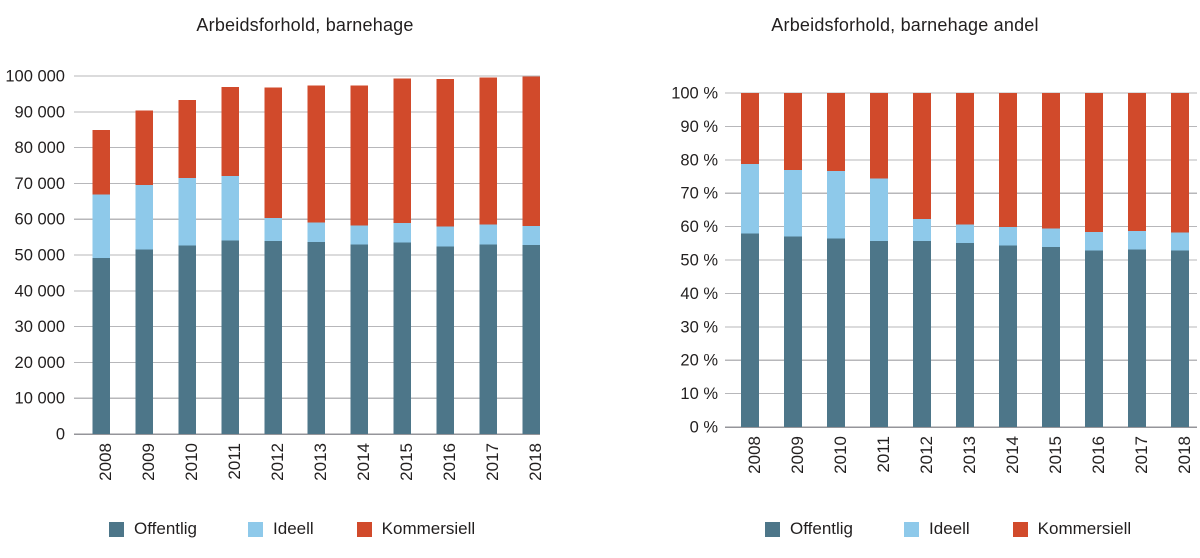  Describe the element at coordinates (230, 131) in the screenshot. I see `bar-2011-kommersiell` at that location.